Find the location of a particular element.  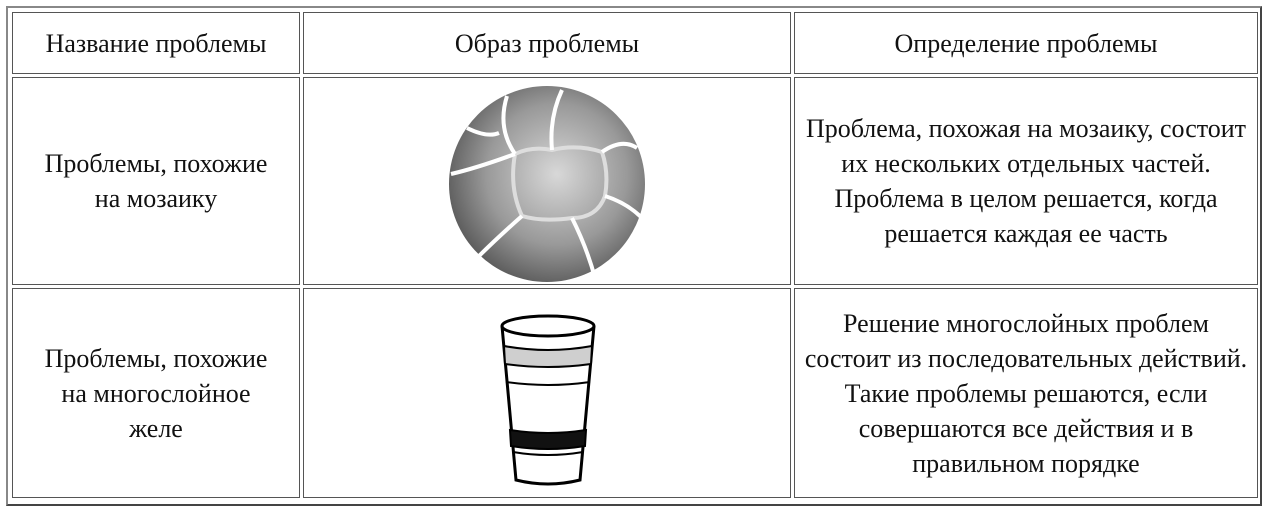

header-cell: Определение проблемы is located at coordinates (1026, 43).